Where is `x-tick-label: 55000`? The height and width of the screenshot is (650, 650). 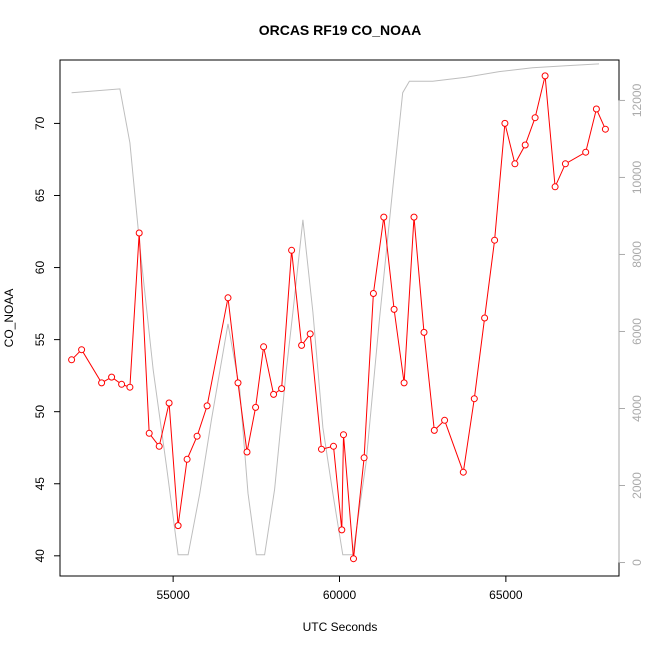
x-tick-label: 55000 is located at coordinates (173, 595).